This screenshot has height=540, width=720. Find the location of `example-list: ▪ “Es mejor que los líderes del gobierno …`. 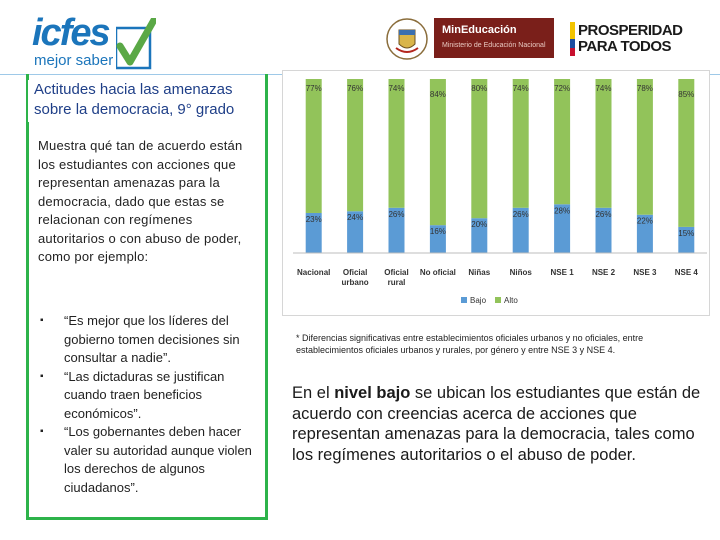

example-list: ▪ “Es mejor que los líderes del gobierno … is located at coordinates (152, 404).